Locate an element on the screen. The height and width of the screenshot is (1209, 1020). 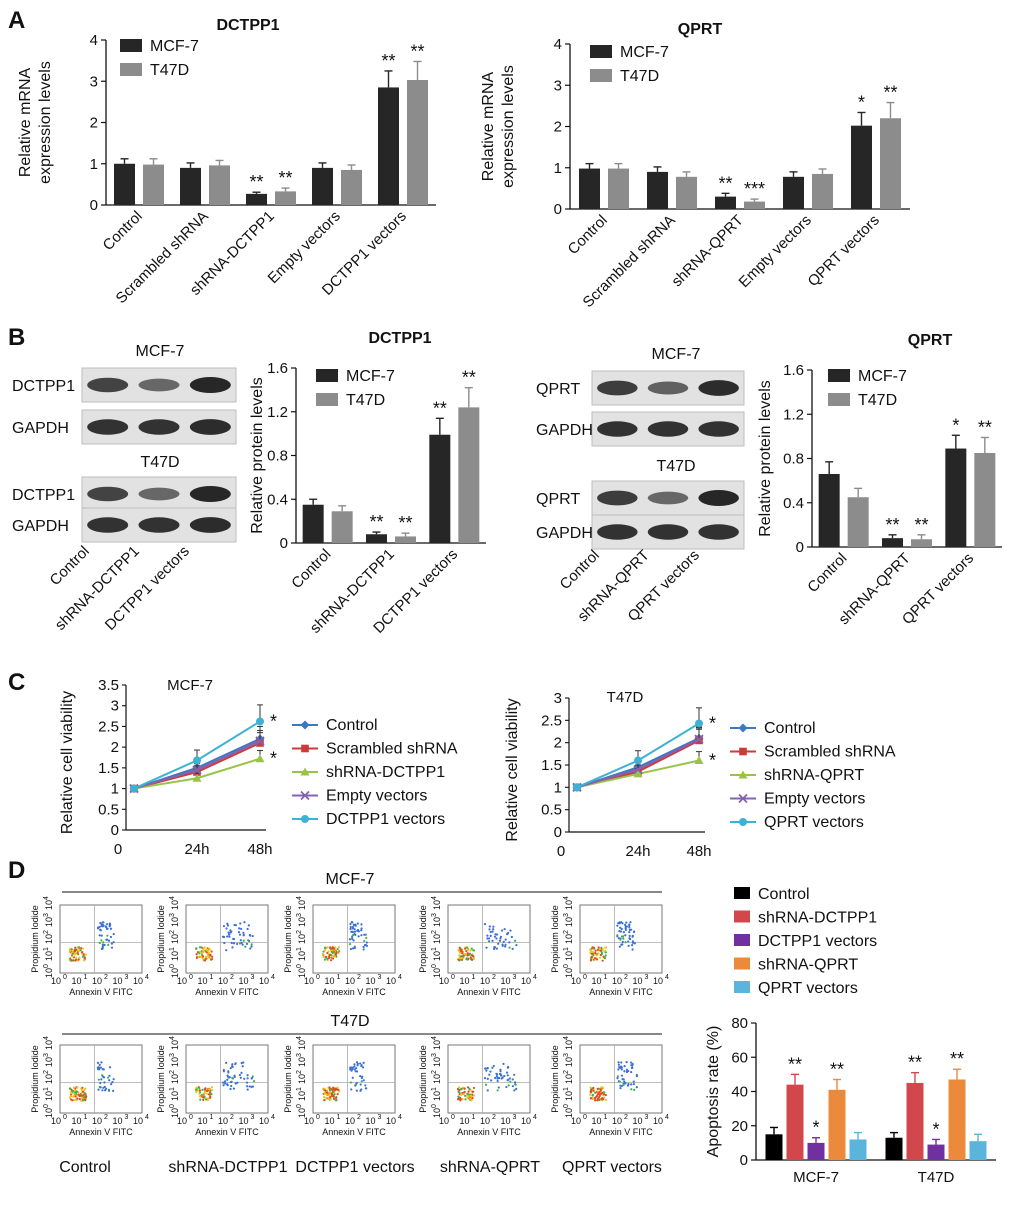
legend-label: QPRT vectors is located at coordinates (808, 988).